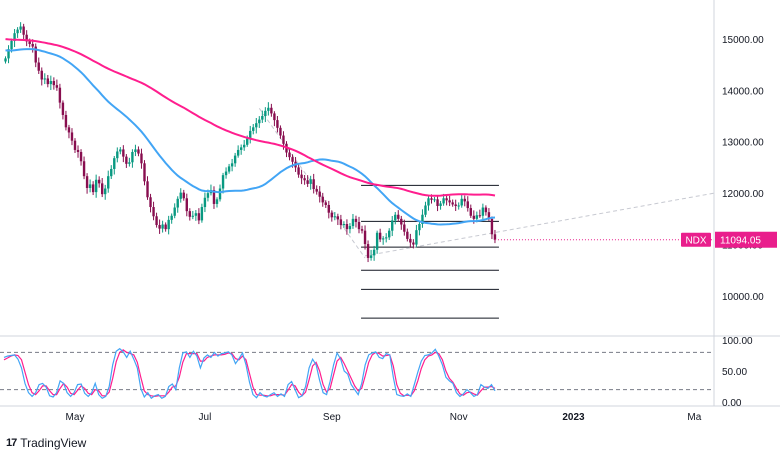 Image resolution: width=780 pixels, height=459 pixels. I want to click on y-tick-label: 15000.00, so click(743, 40).